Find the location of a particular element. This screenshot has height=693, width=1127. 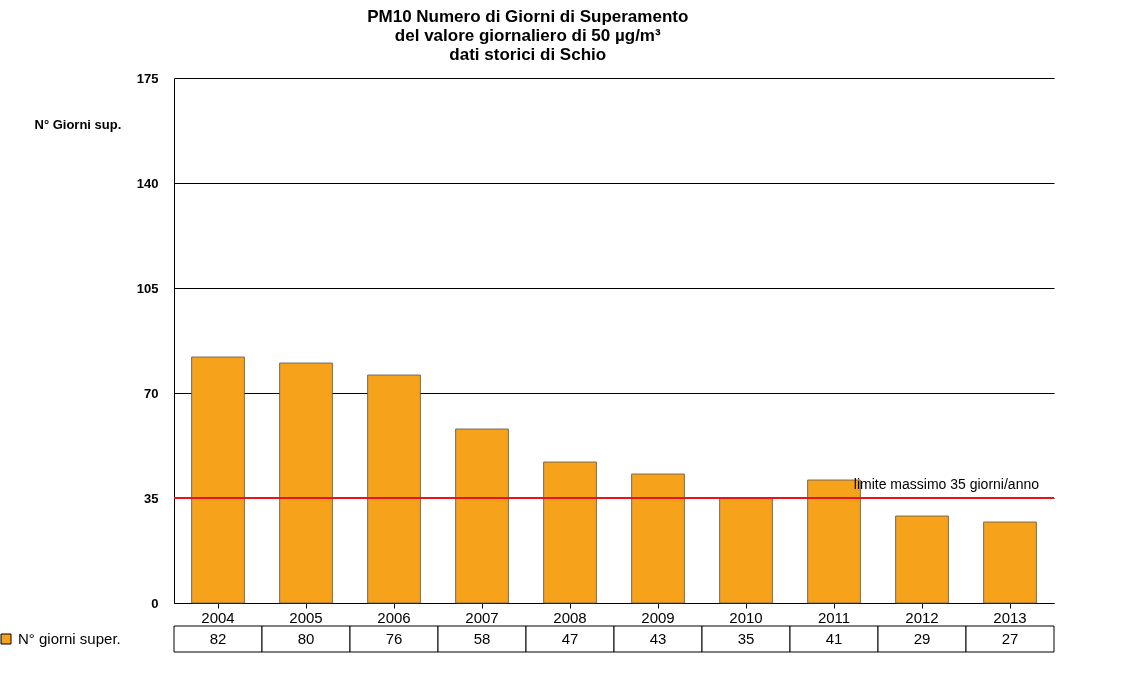

x-tick-label: 2007 is located at coordinates (482, 617).